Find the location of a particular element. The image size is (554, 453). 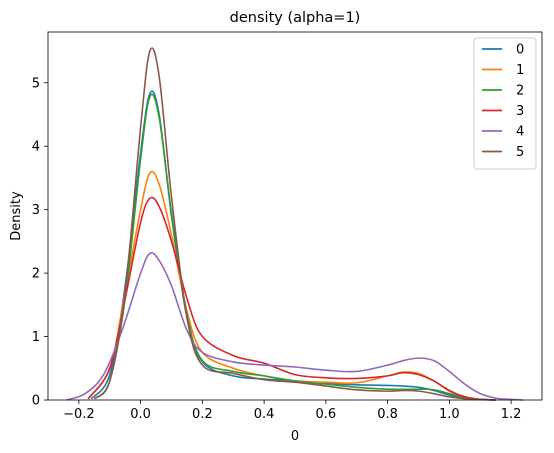

x-axis-ticks: −0.2 0.0 0.2 0.4 0.6 0.8 1.0 1.2 is located at coordinates (292, 411).